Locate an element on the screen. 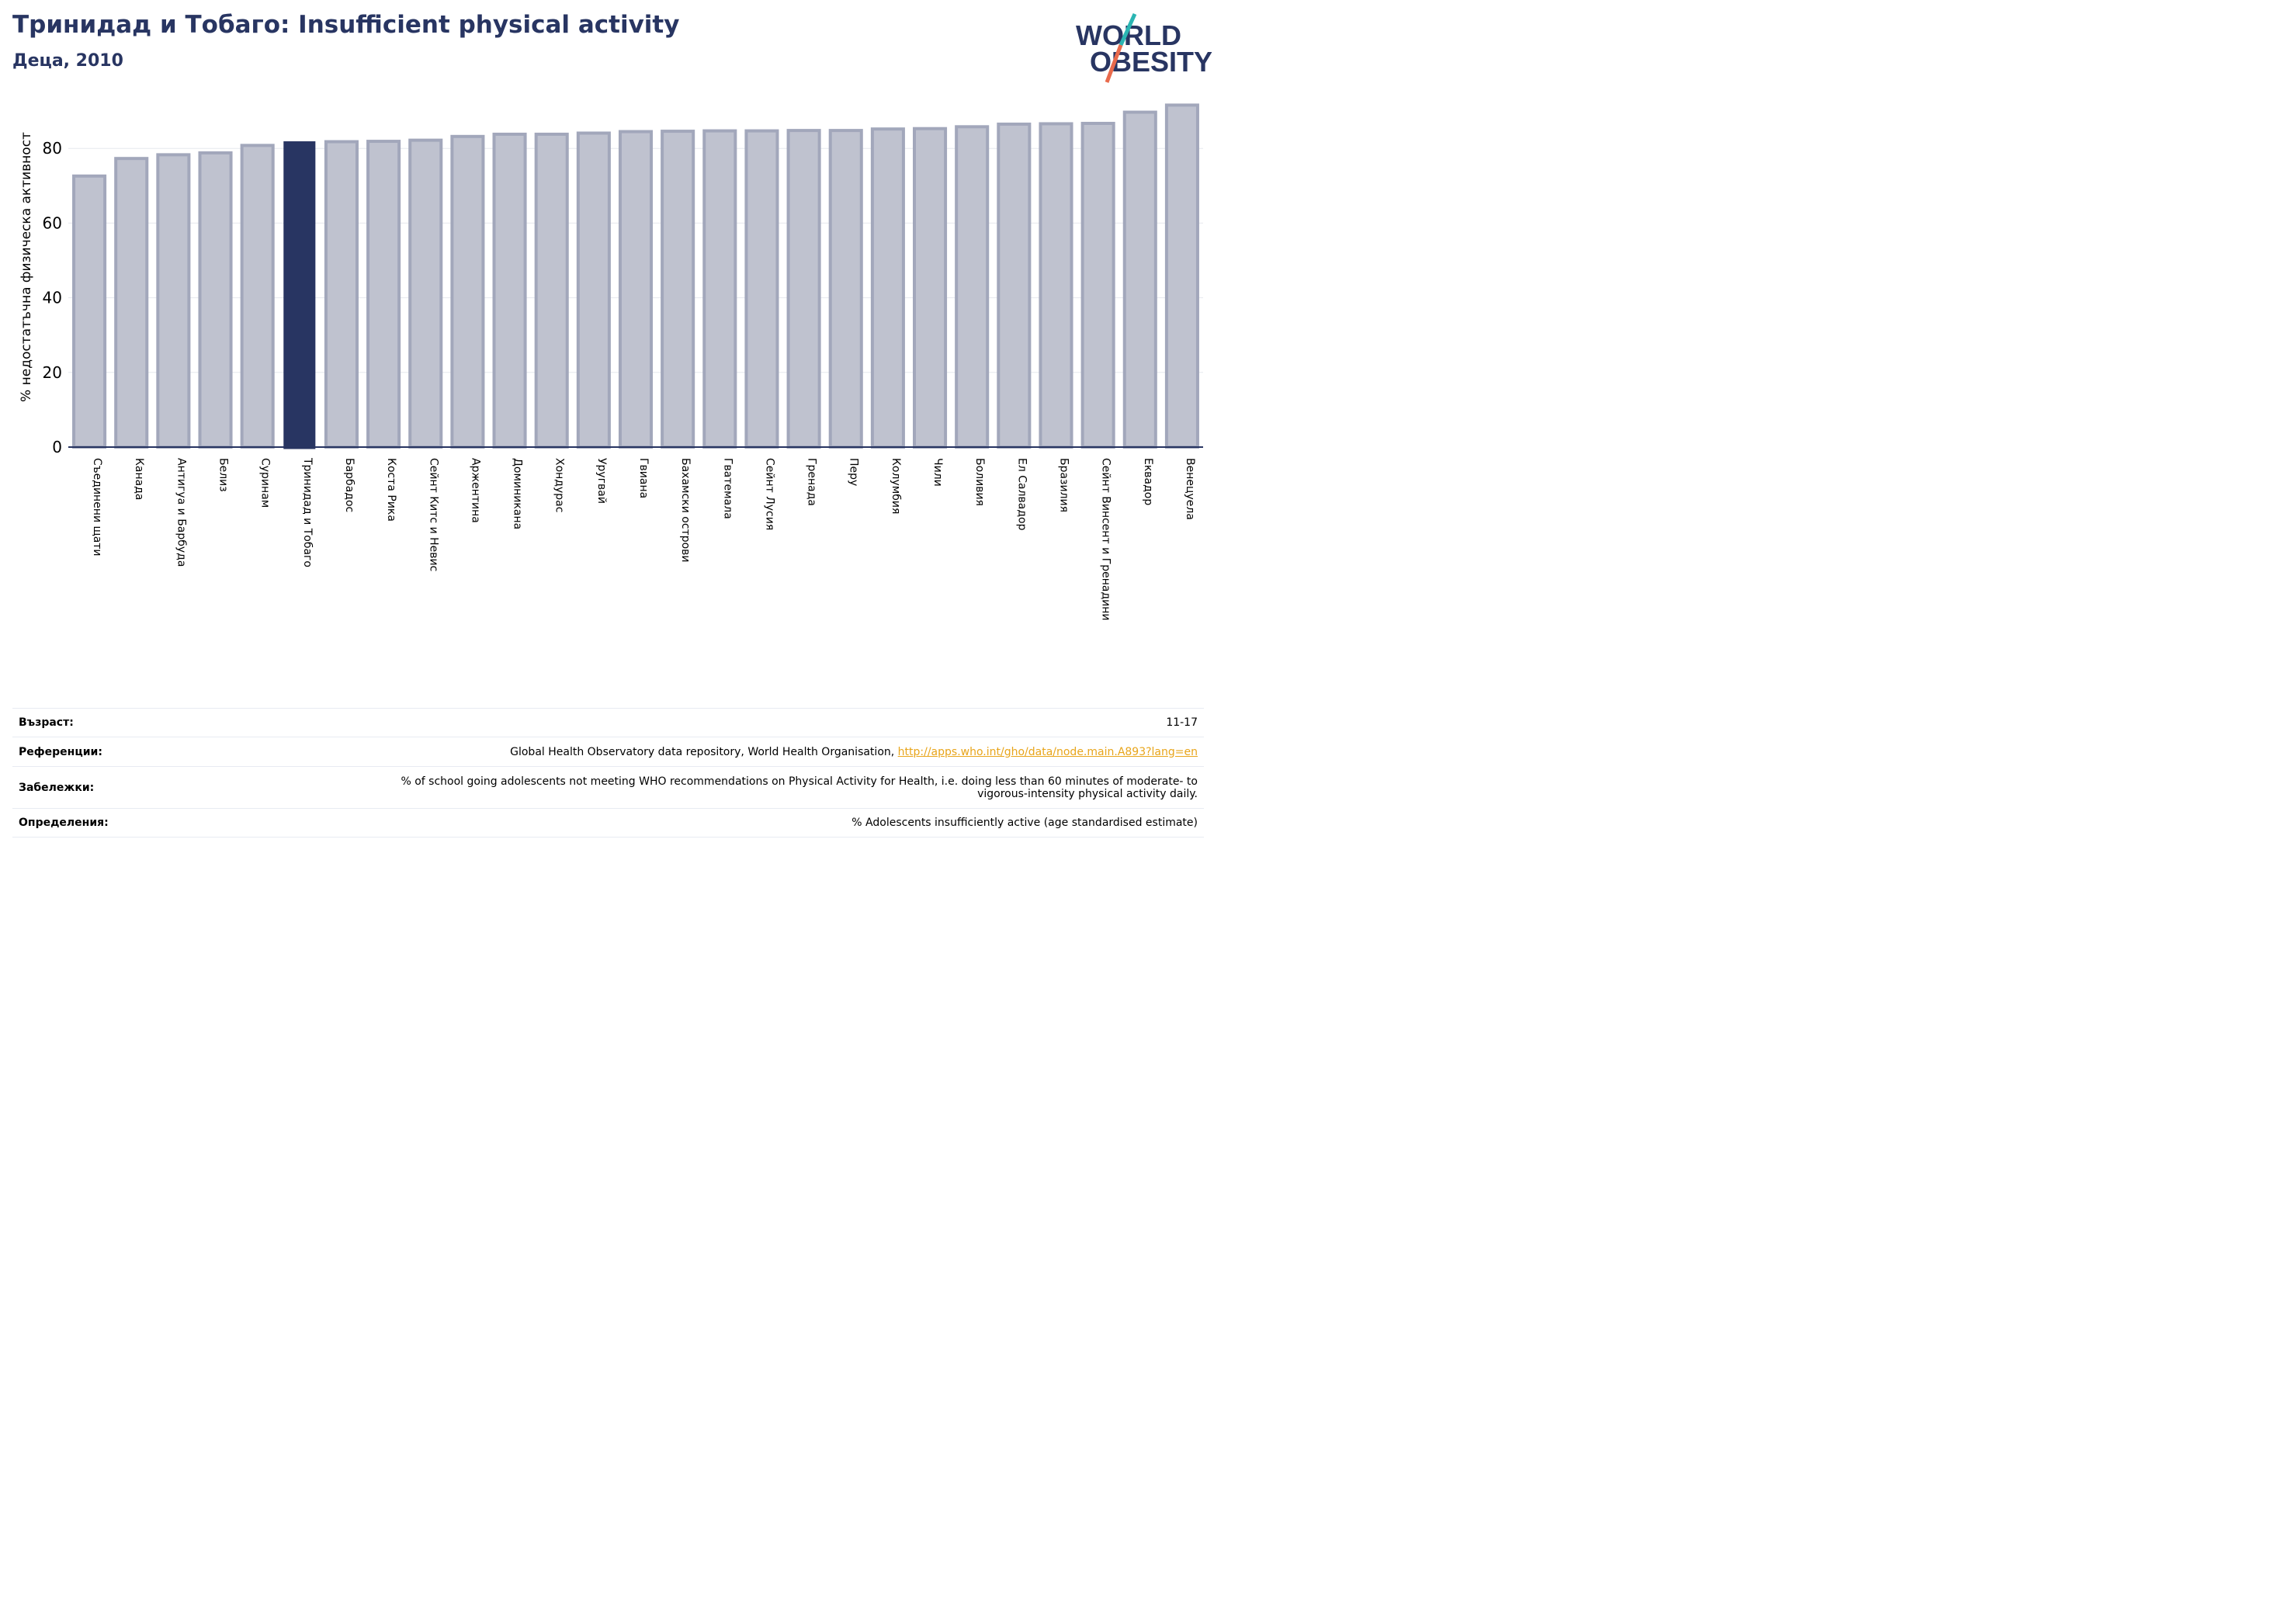 The image size is (2296, 1623). metadata-row: Възраст: 11-17 is located at coordinates (608, 722).